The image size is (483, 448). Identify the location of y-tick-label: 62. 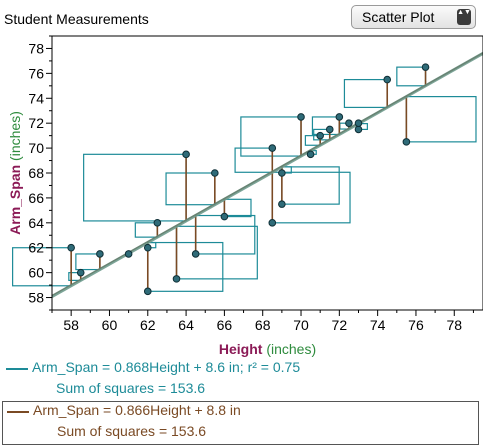
(36, 248).